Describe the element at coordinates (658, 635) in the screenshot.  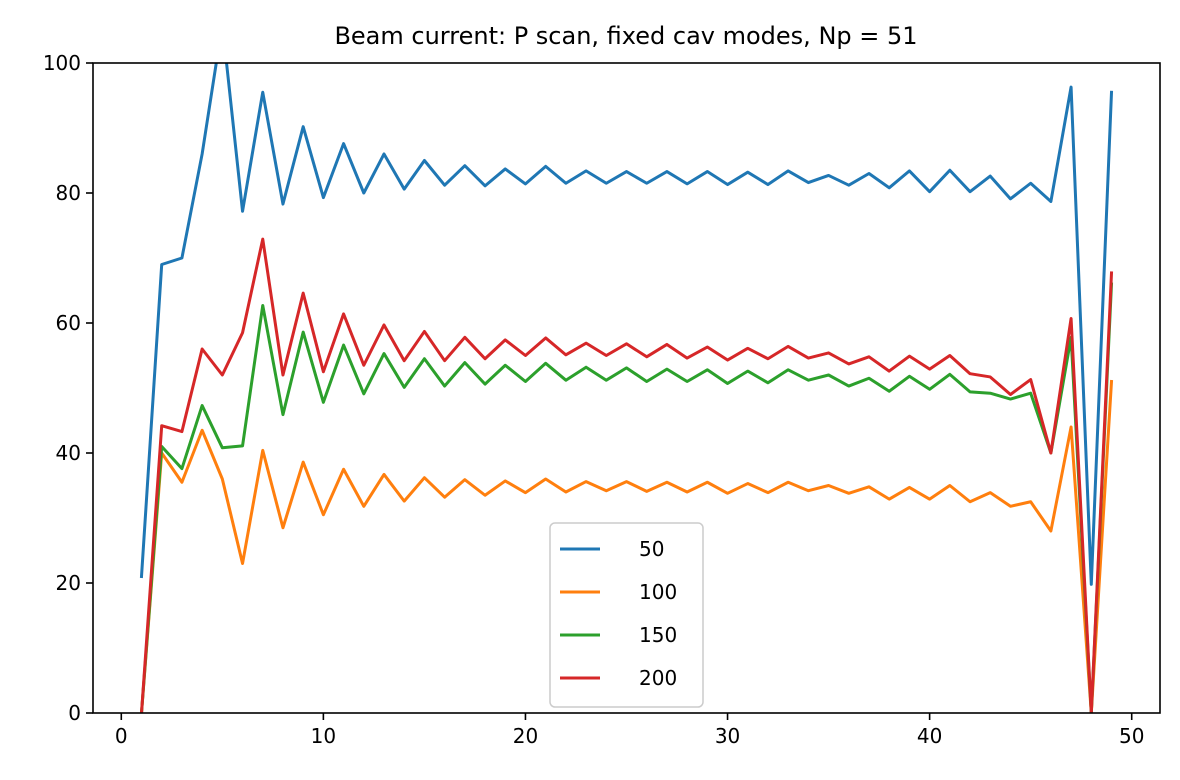
I see `legend-label-150: 150` at that location.